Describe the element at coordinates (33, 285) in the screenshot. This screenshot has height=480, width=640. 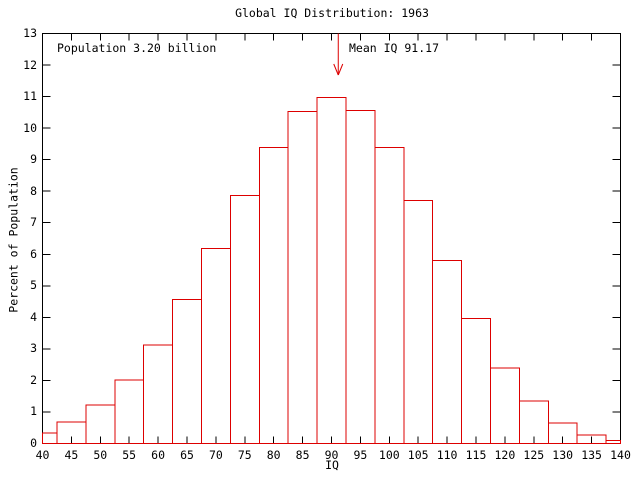
I see `y-tick-label-5: 5` at that location.